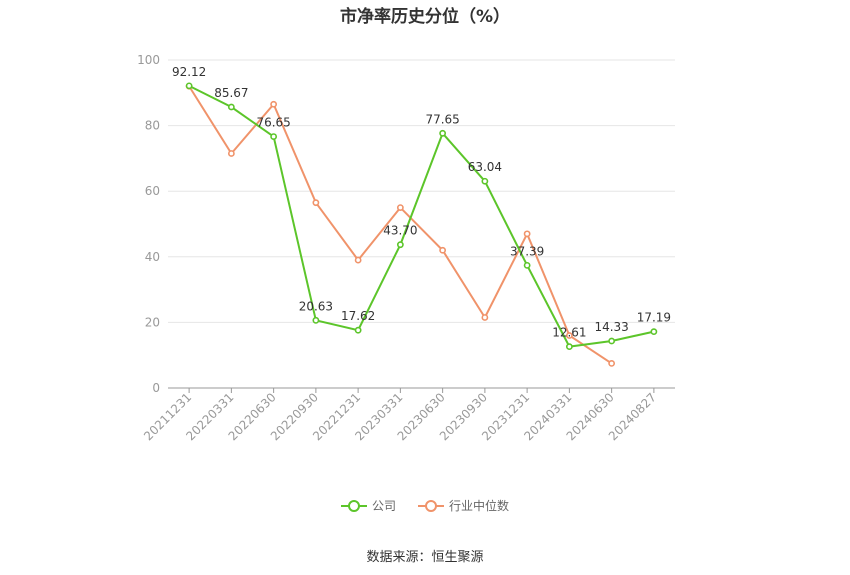  What do you see at coordinates (189, 72) in the screenshot?
I see `data-label: 92.12` at bounding box center [189, 72].